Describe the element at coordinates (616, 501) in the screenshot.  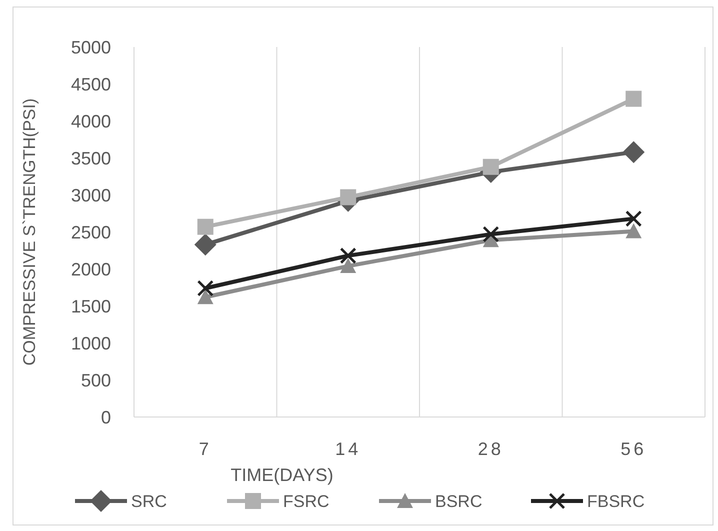
I see `legend-label: FBSRC` at that location.